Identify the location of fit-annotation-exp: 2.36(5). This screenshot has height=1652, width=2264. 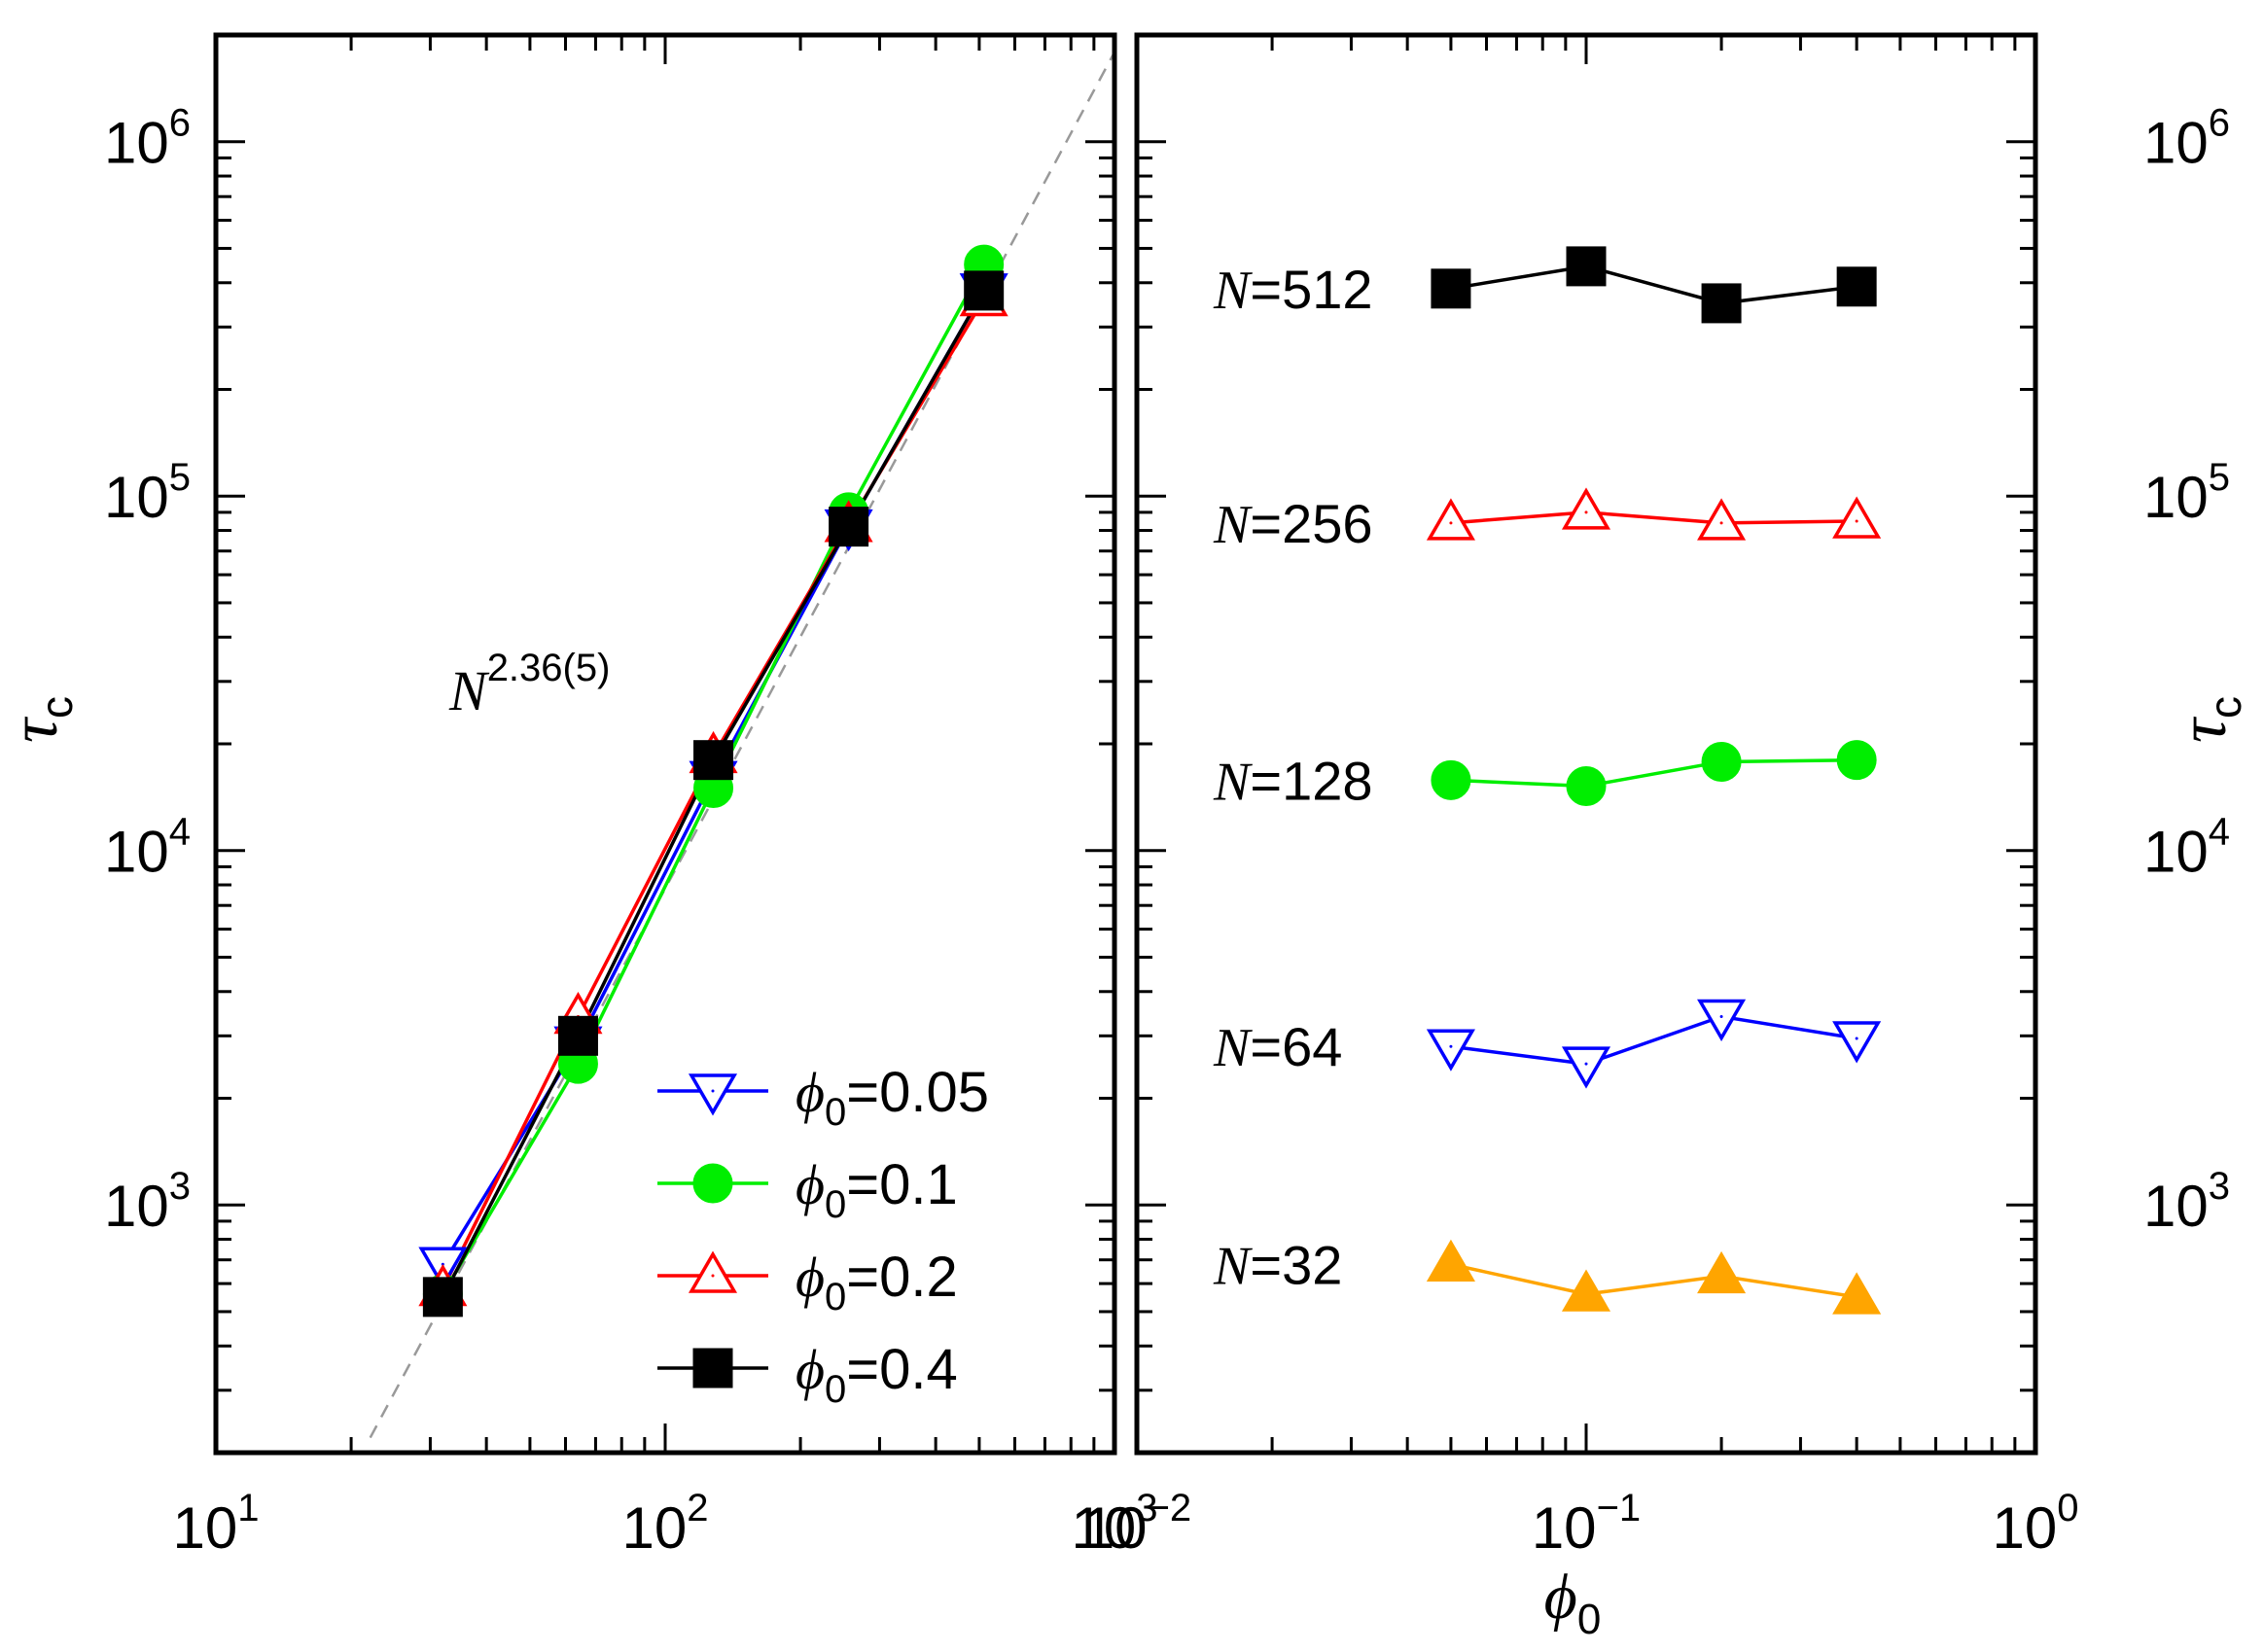
(549, 668).